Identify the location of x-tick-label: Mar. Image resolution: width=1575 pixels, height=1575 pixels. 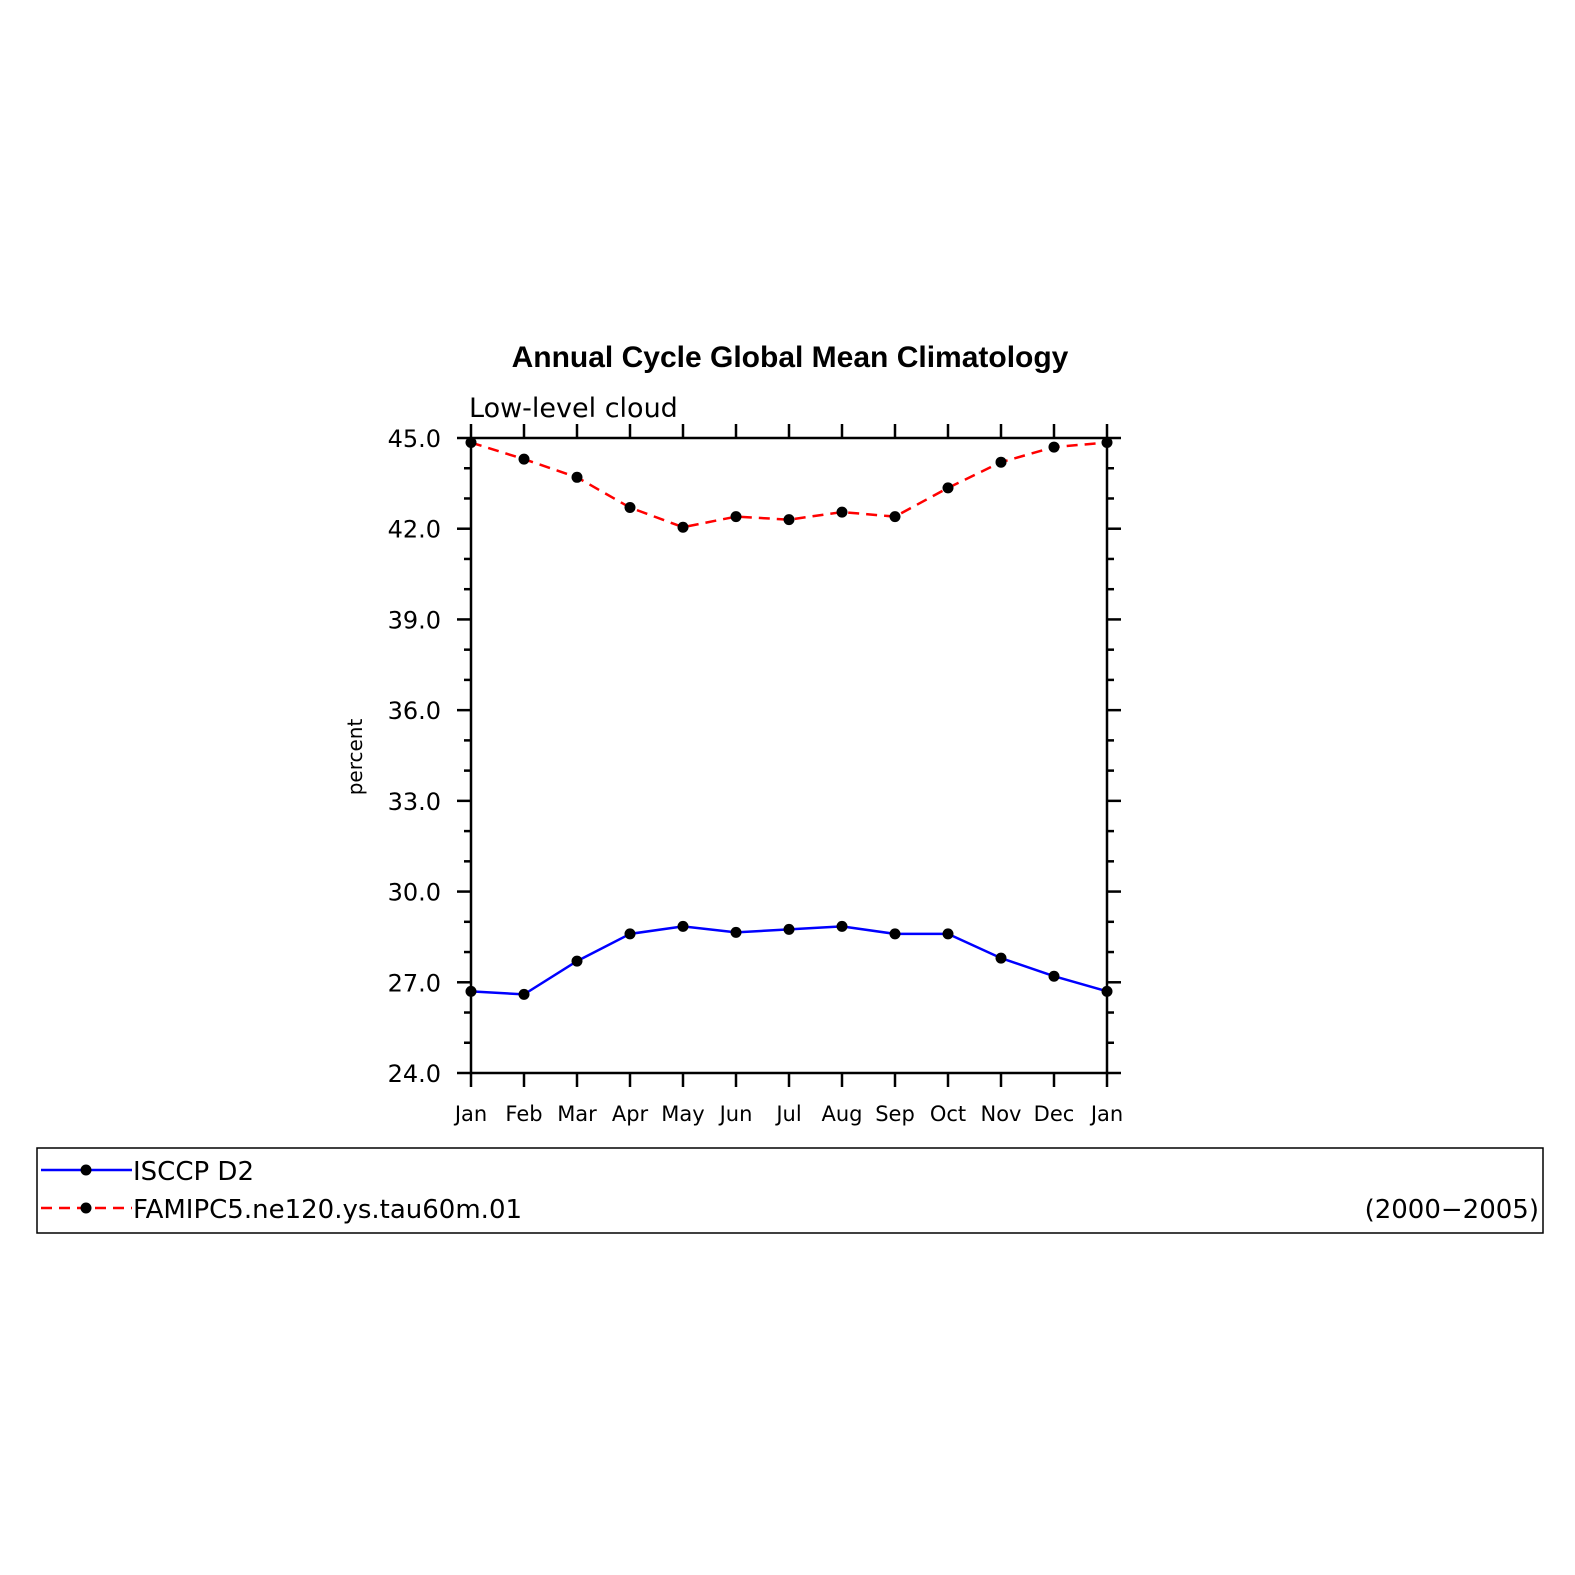
(577, 1114).